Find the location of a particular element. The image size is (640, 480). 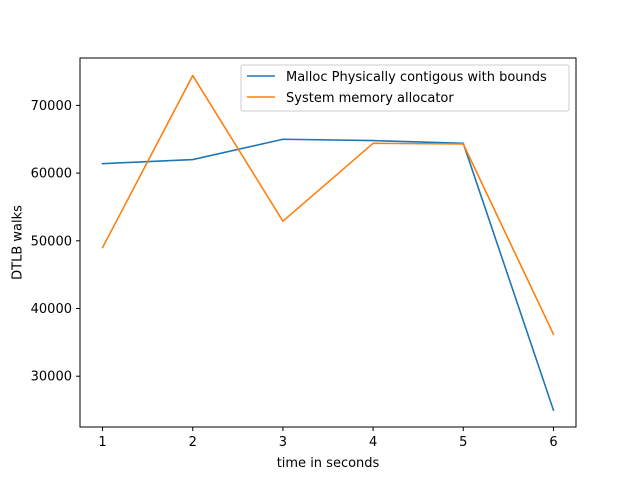

y-tick-label: 40000 is located at coordinates (51, 309).